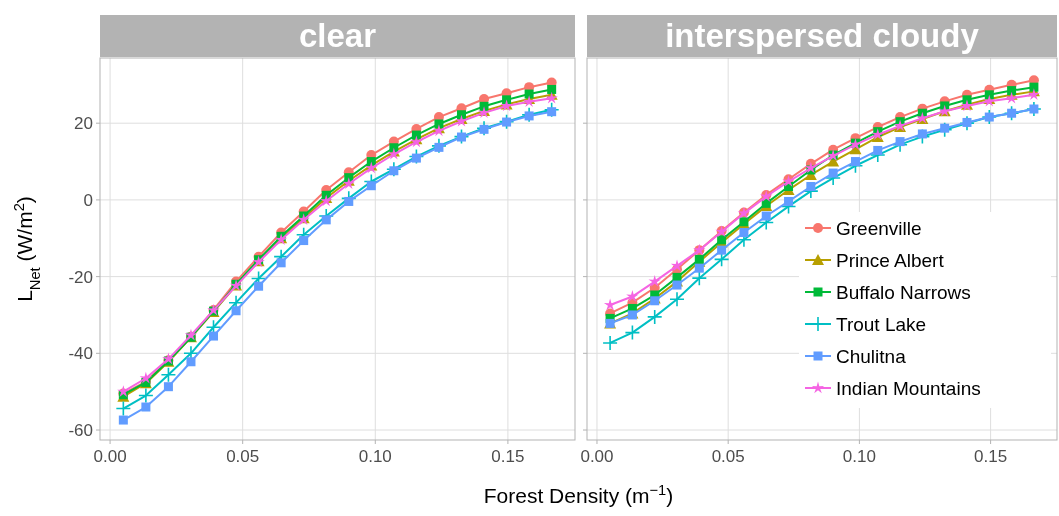 The image size is (1059, 516). I want to click on legend-label: Indian Mountains, so click(908, 388).